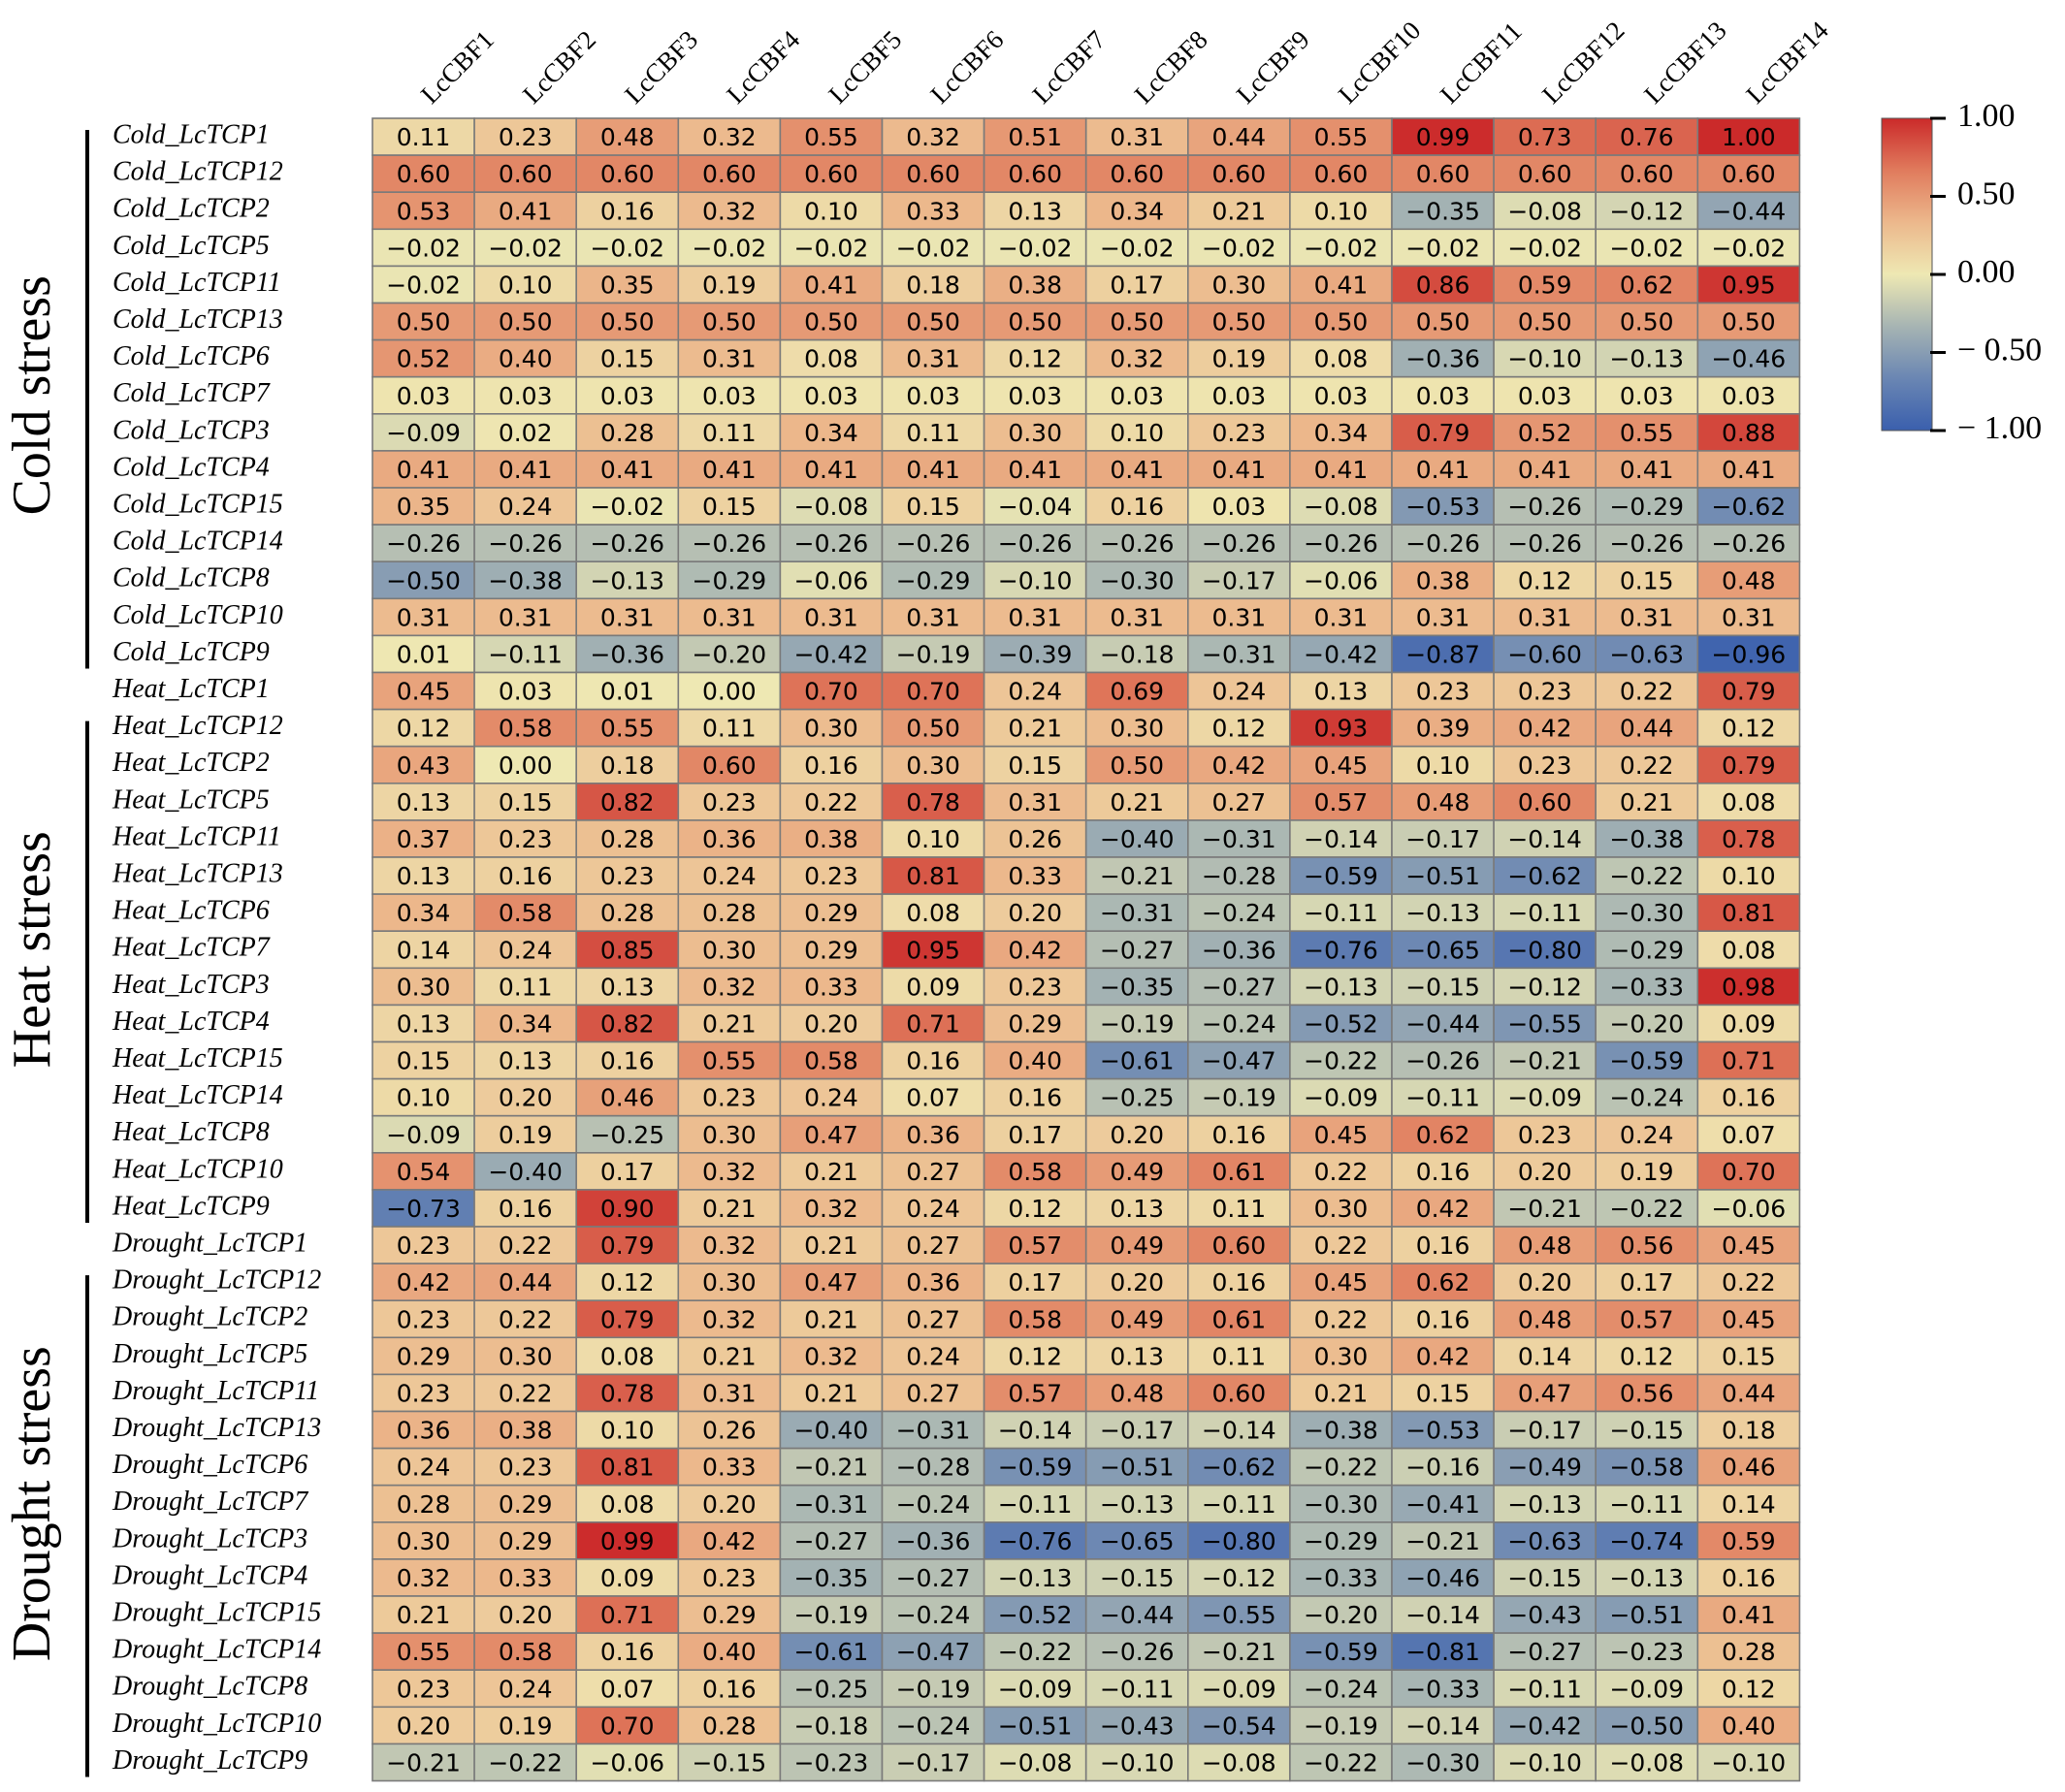 The width and height of the screenshot is (2065, 1792). Describe the element at coordinates (1239, 211) in the screenshot. I see `cell-value-label: 0.21` at that location.